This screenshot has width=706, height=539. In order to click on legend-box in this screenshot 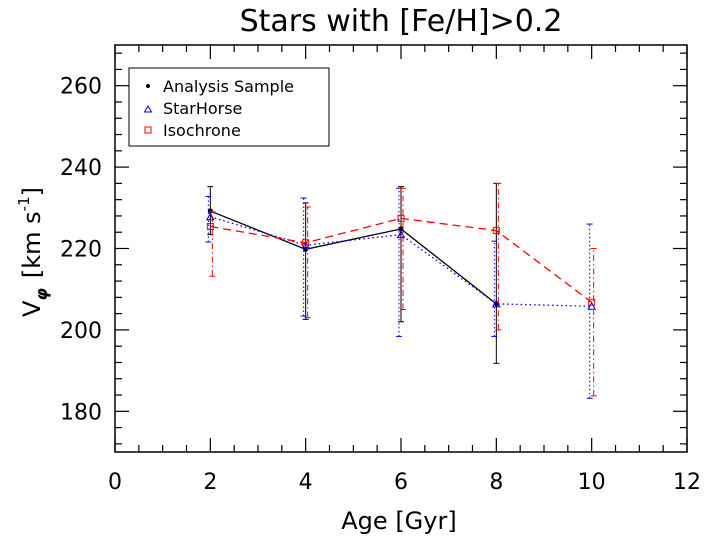, I will do `click(229, 107)`.